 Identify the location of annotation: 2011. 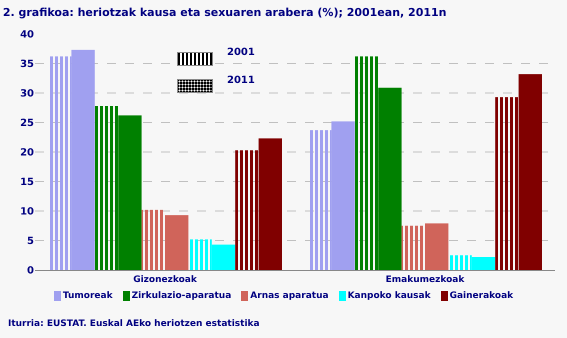
(241, 80).